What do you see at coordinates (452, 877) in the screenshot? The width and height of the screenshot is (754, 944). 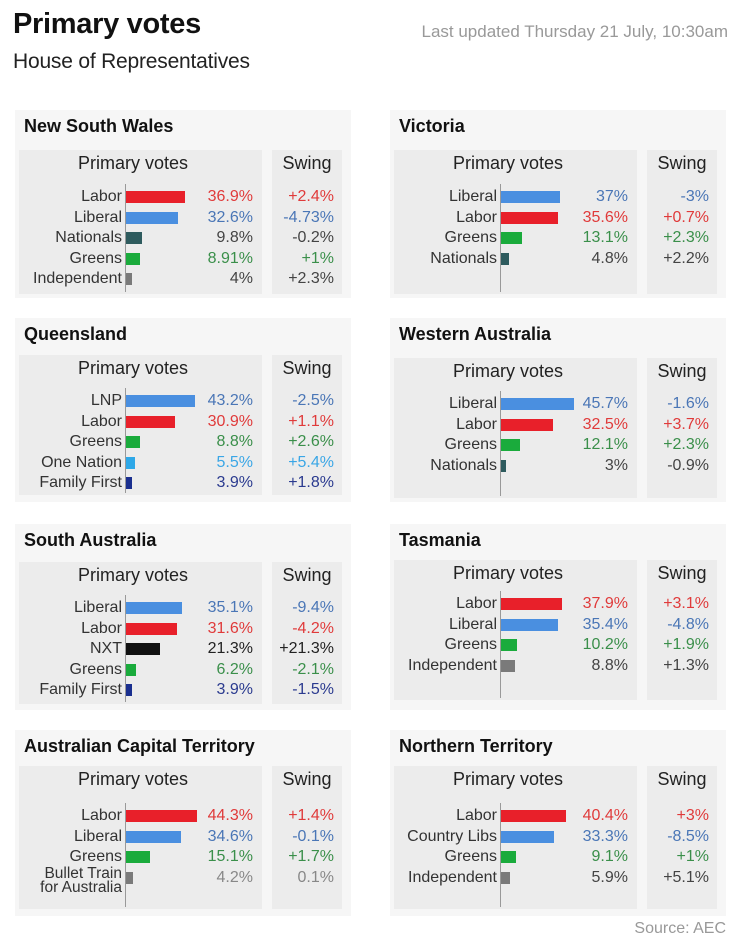 I see `party-label-independent: Independent` at bounding box center [452, 877].